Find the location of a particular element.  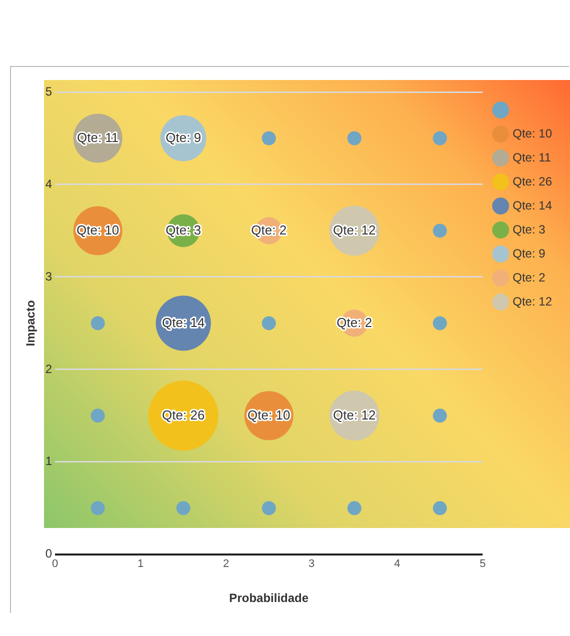

x-tick-label: 3 is located at coordinates (311, 564).